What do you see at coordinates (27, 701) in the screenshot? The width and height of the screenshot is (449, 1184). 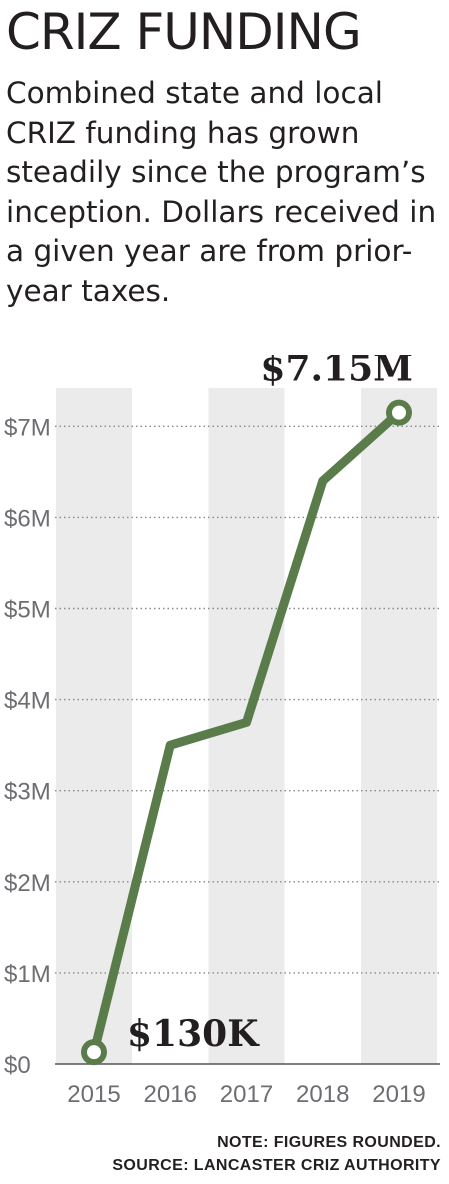 I see `y-tick-label: $4M` at bounding box center [27, 701].